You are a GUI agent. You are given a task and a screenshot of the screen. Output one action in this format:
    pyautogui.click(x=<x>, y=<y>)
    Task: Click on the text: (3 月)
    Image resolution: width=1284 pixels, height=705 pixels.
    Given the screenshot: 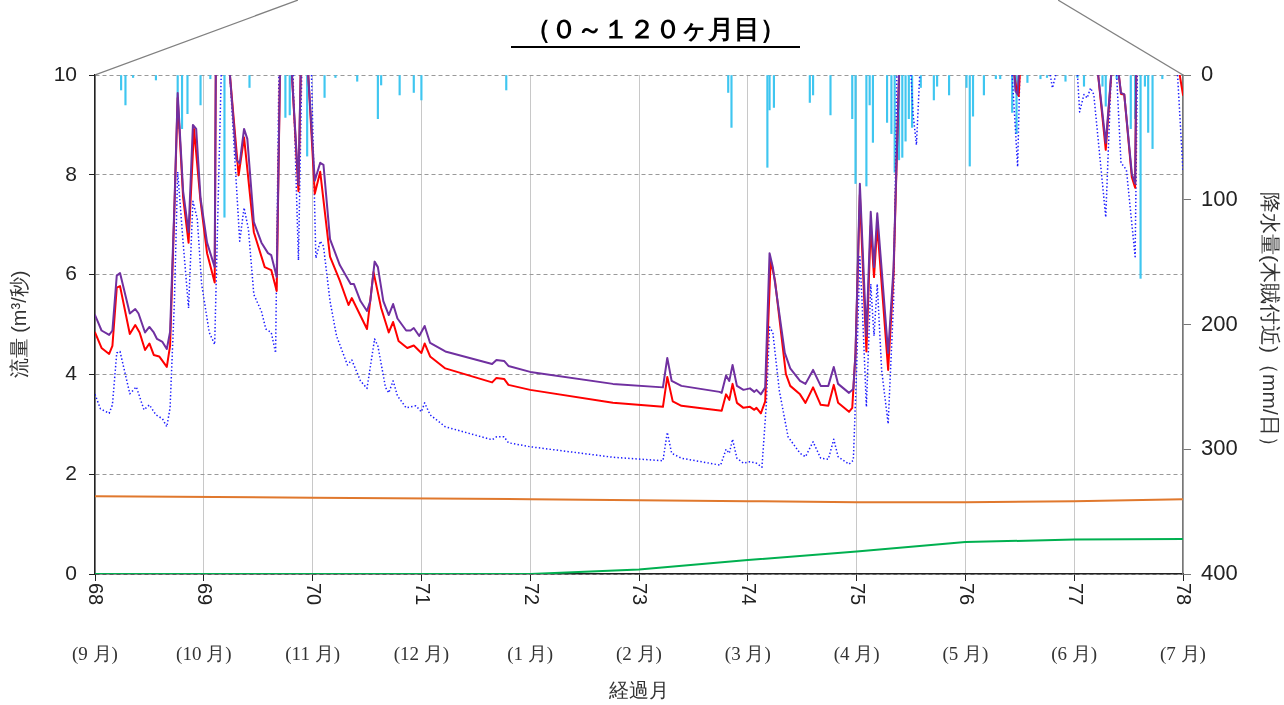 What is the action you would take?
    pyautogui.click(x=747, y=653)
    